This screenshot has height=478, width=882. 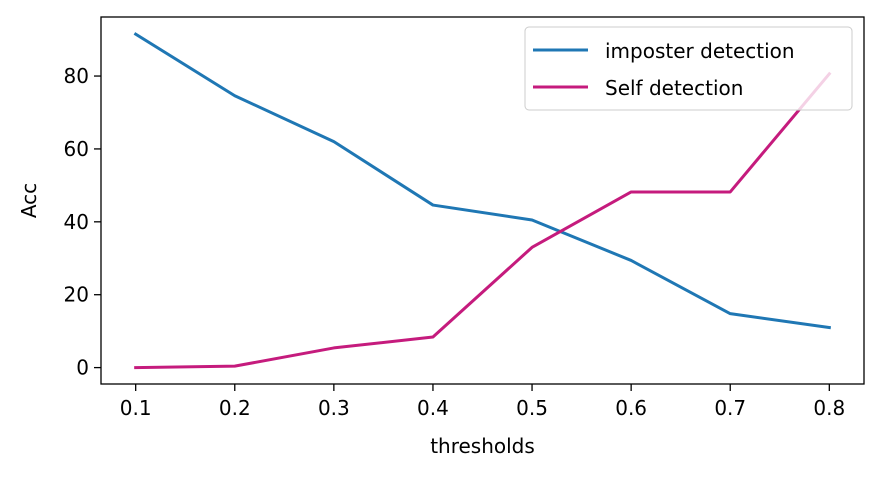 What do you see at coordinates (730, 408) in the screenshot?
I see `x-tick-label: 0.7` at bounding box center [730, 408].